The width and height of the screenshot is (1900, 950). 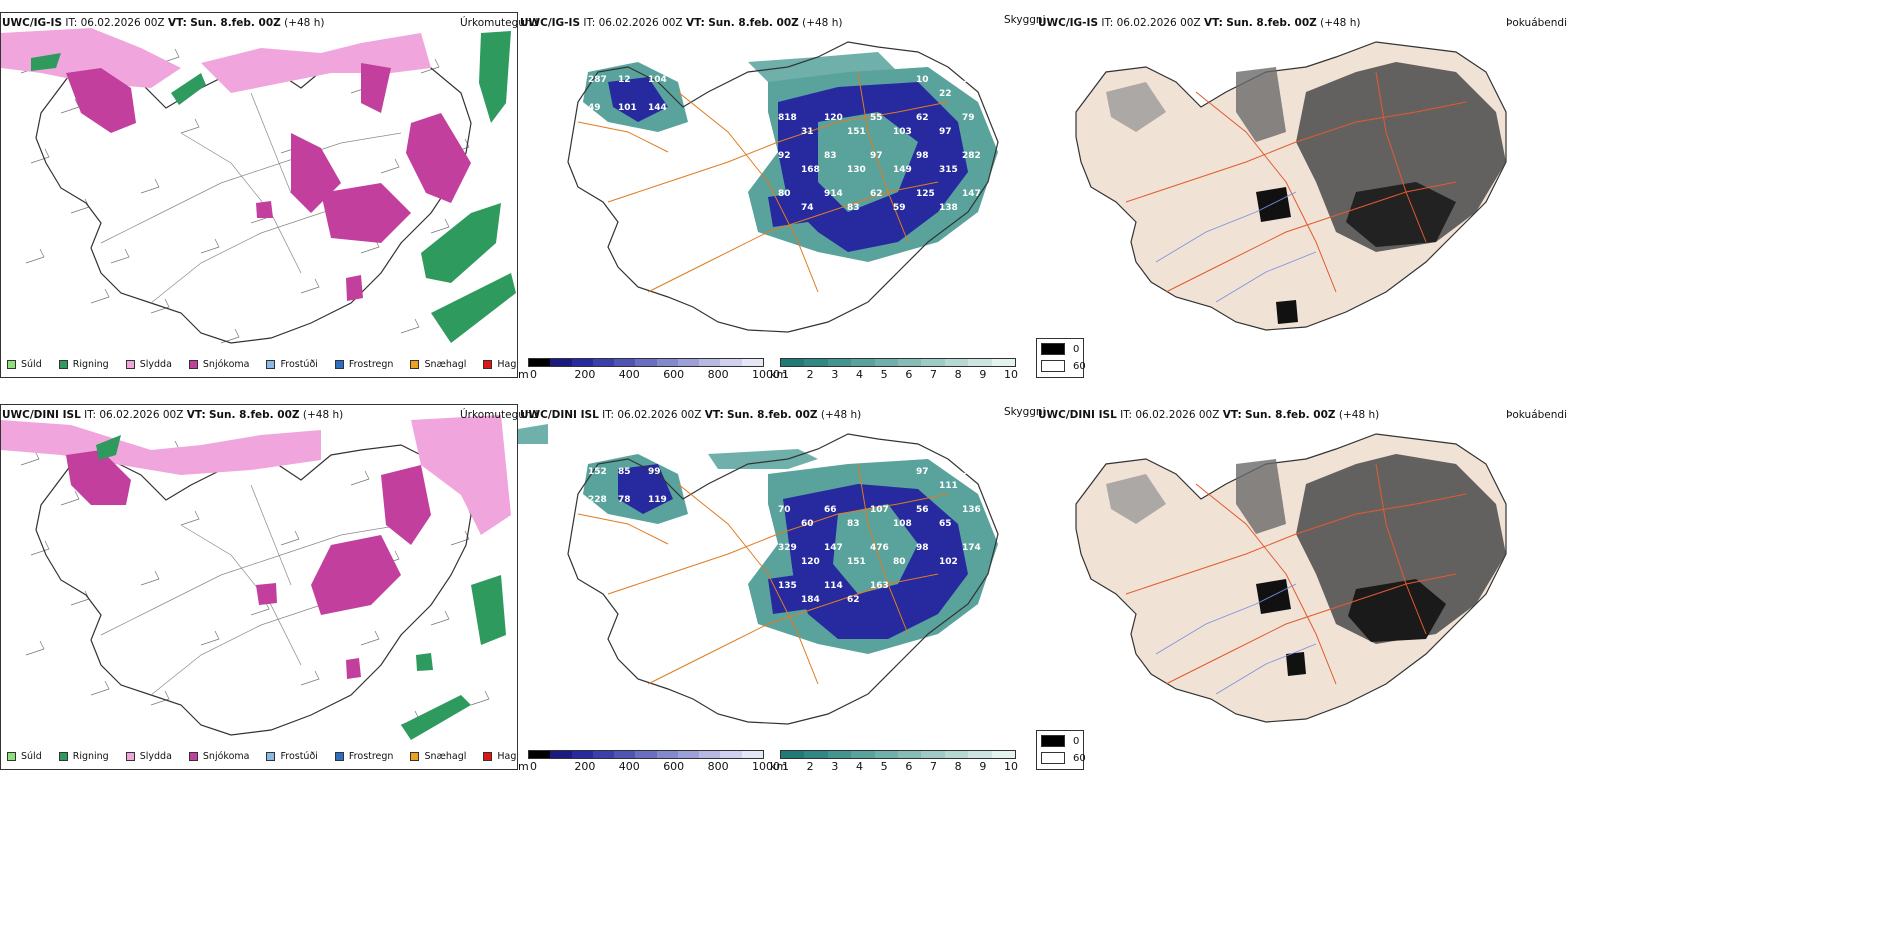 What do you see at coordinates (674, 373) in the screenshot?
I see `colorbar-tick: 600` at bounding box center [674, 373].